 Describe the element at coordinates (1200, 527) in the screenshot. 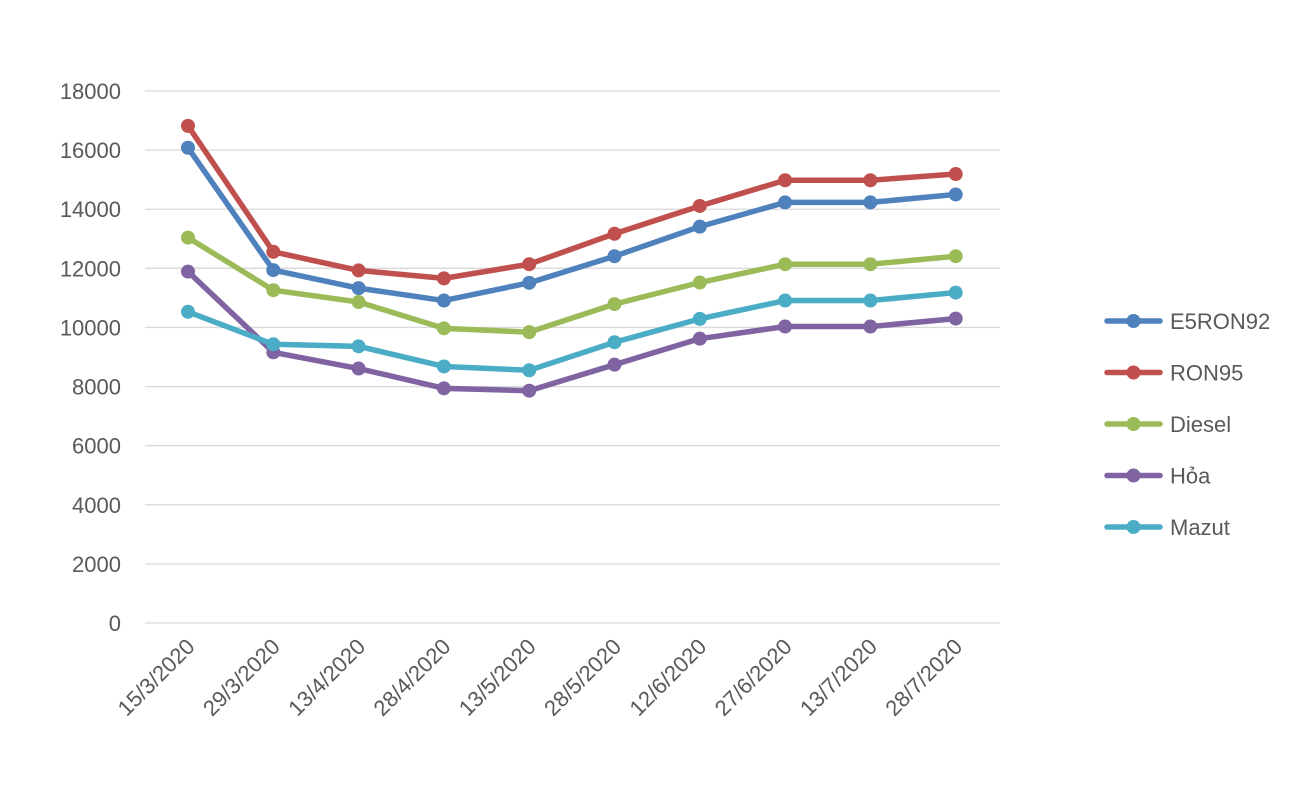

I see `legend-label: Mazut` at that location.